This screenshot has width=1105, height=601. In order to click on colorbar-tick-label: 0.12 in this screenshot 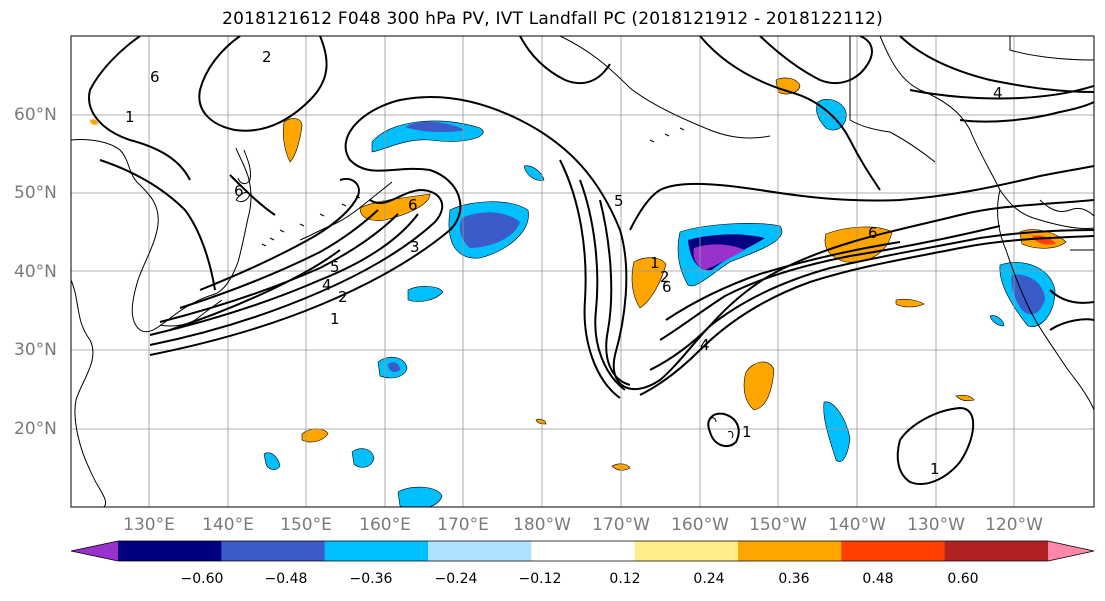, I will do `click(625, 579)`.